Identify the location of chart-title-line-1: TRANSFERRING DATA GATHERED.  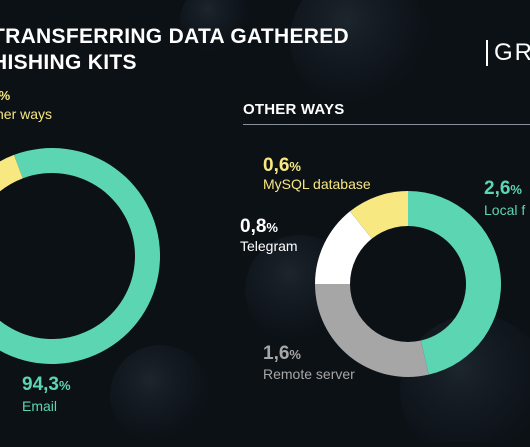
(175, 36).